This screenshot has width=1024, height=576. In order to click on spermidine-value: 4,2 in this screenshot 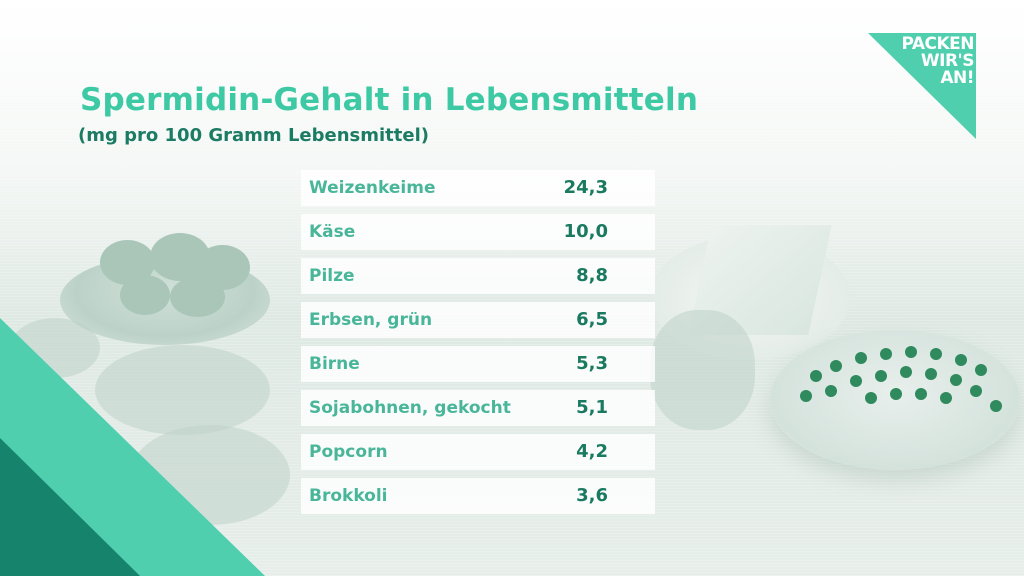, I will do `click(592, 451)`.